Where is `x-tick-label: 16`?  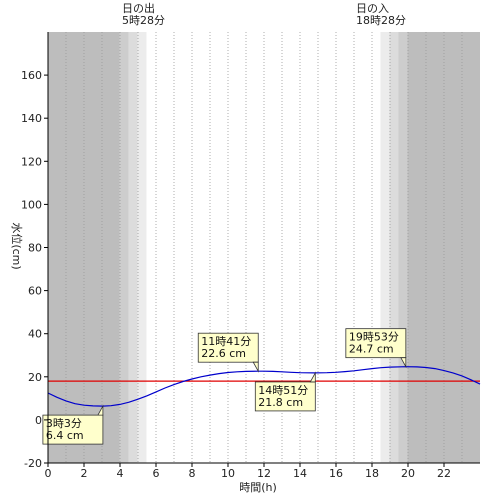
x-tick-label: 16 is located at coordinates (336, 473).